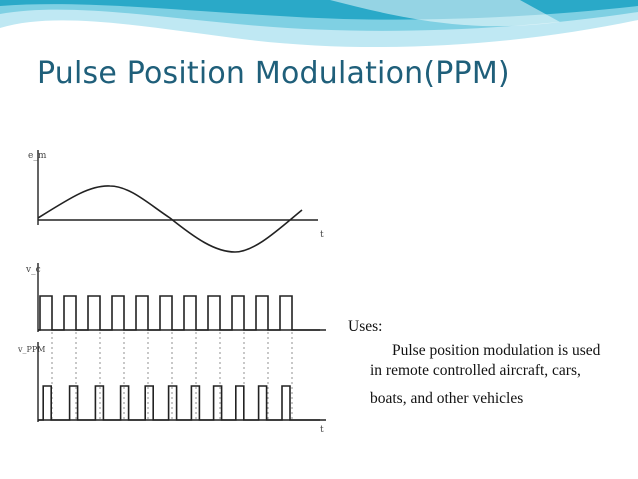 This screenshot has width=638, height=479. I want to click on header-wave-decoration, so click(319, 24).